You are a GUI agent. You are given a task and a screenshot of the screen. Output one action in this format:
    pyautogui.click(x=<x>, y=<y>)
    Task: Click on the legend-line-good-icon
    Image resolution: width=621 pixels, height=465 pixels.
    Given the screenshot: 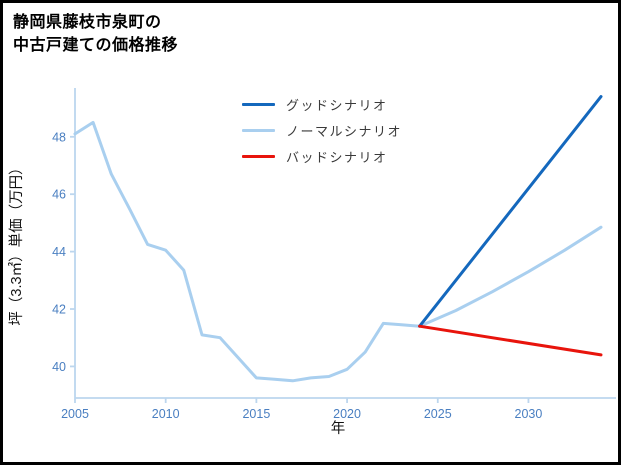 What is the action you would take?
    pyautogui.click(x=258, y=104)
    